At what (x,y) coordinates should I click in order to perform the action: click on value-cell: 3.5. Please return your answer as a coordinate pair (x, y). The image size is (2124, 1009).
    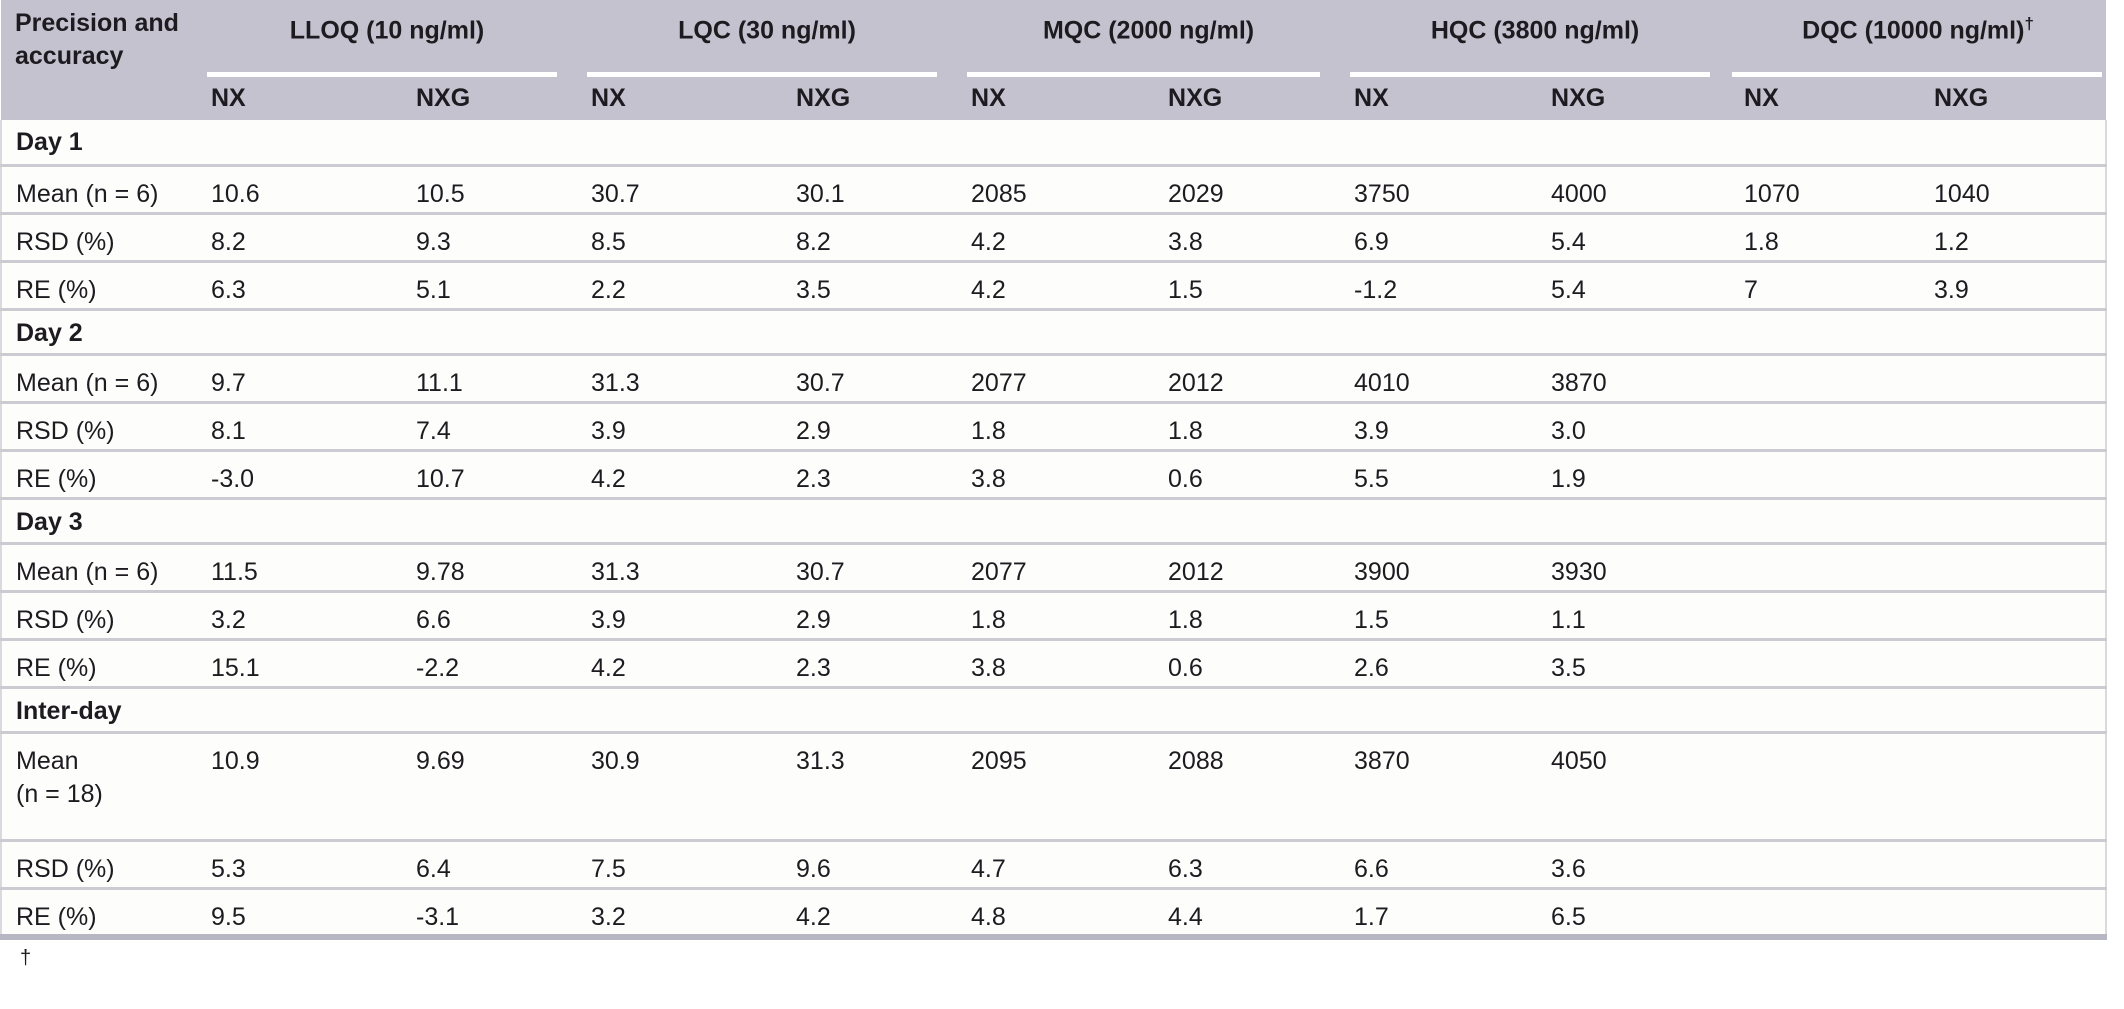
    Looking at the image, I should click on (870, 284).